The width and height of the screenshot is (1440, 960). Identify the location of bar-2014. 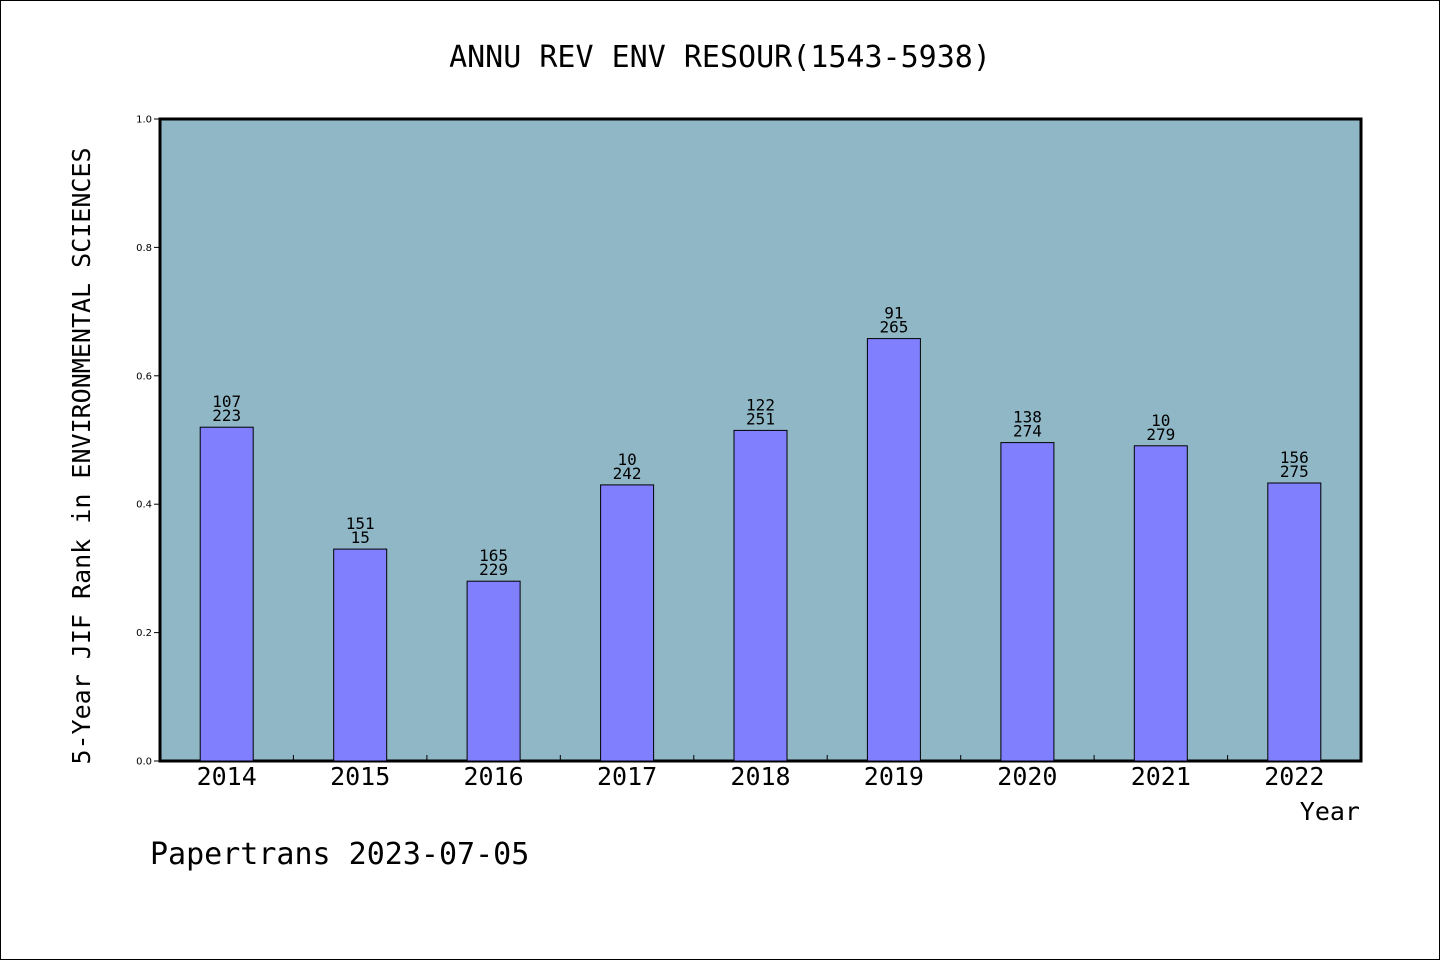
(226, 594).